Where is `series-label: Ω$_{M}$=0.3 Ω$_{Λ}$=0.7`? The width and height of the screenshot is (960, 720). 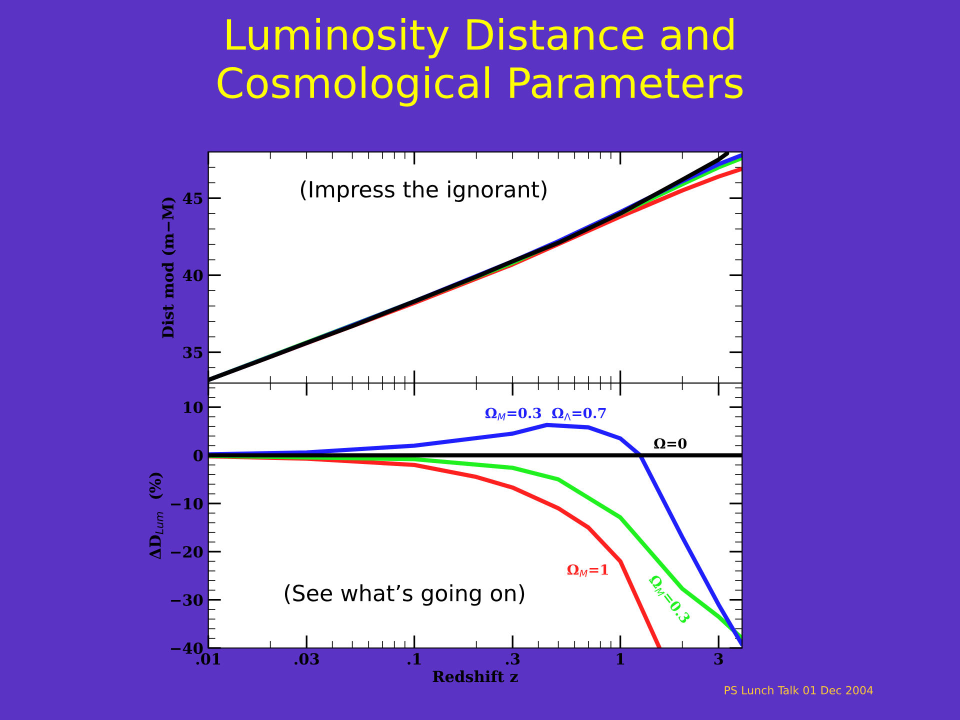 series-label: Ω$_{M}$=0.3 Ω$_{Λ}$=0.7 is located at coordinates (545, 414).